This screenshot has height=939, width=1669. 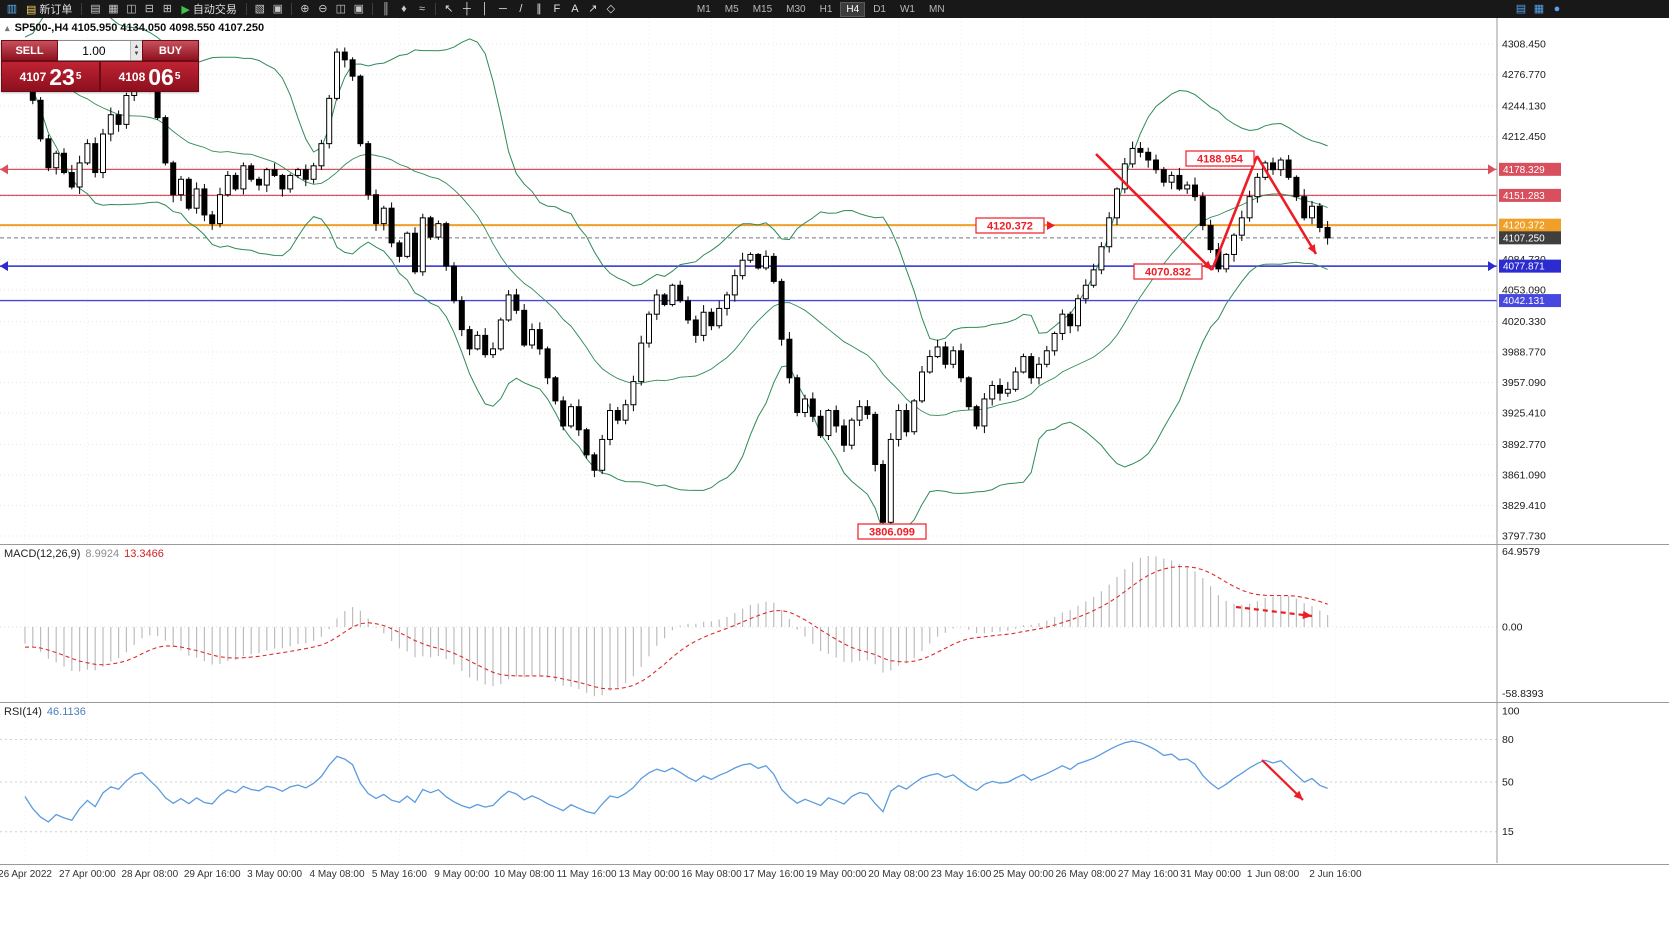 I want to click on svg-text: 4188.954, so click(x=1220, y=160).